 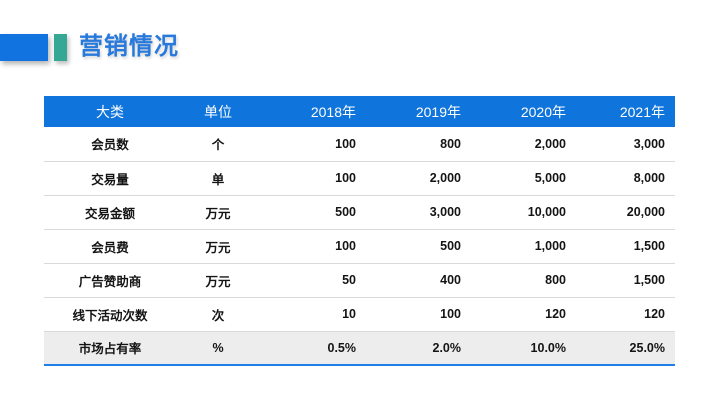 I want to click on value-cell: 8,000, so click(x=649, y=178).